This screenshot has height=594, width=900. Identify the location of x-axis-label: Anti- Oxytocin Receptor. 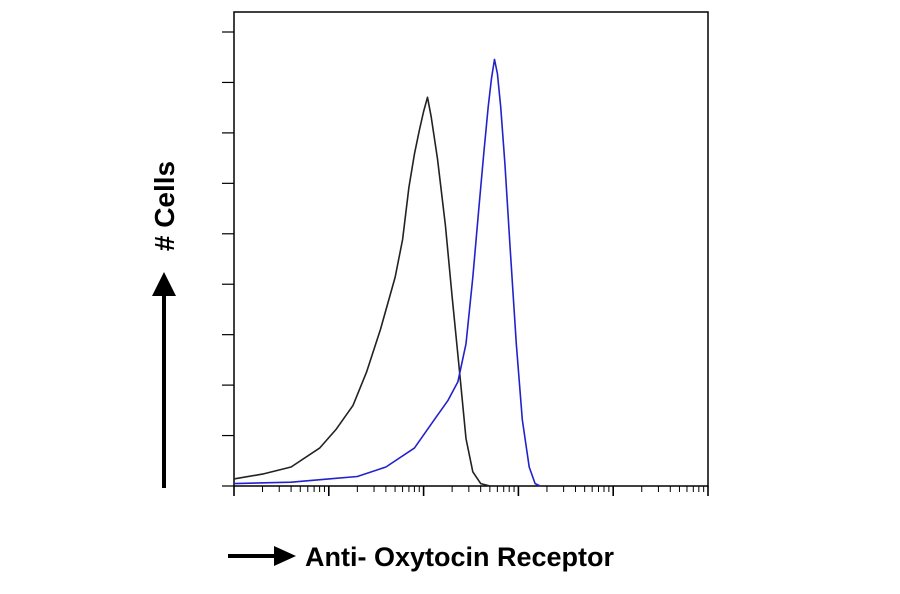
(460, 557).